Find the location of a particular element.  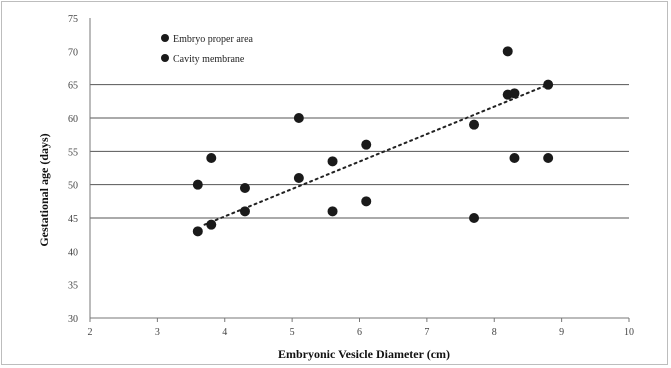

y-axis-title: Gestational age (days) is located at coordinates (44, 189).